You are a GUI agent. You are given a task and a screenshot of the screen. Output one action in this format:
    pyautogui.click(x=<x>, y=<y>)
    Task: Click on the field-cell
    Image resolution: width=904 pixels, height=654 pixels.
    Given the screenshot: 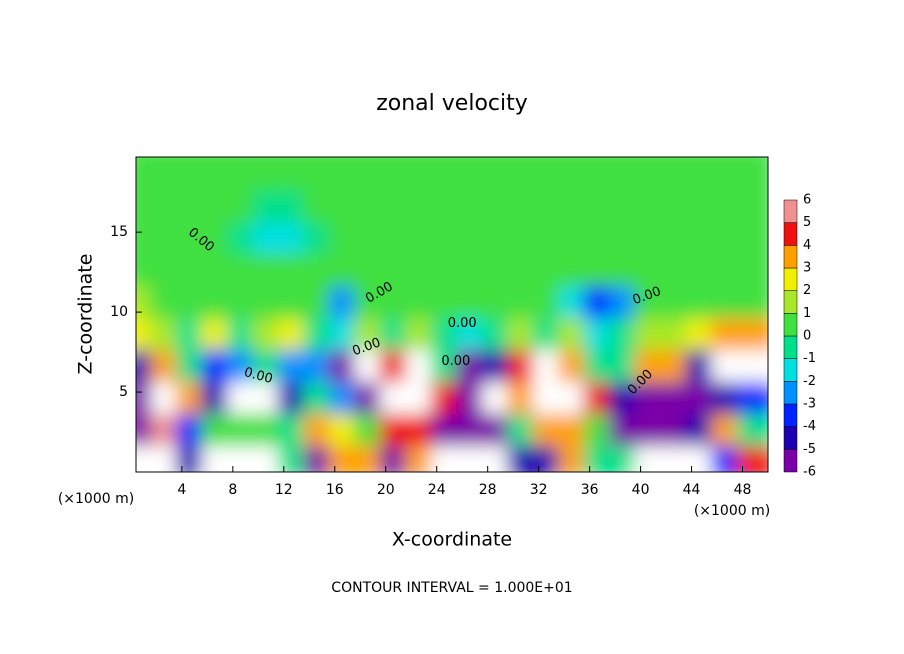 What is the action you would take?
    pyautogui.click(x=752, y=174)
    